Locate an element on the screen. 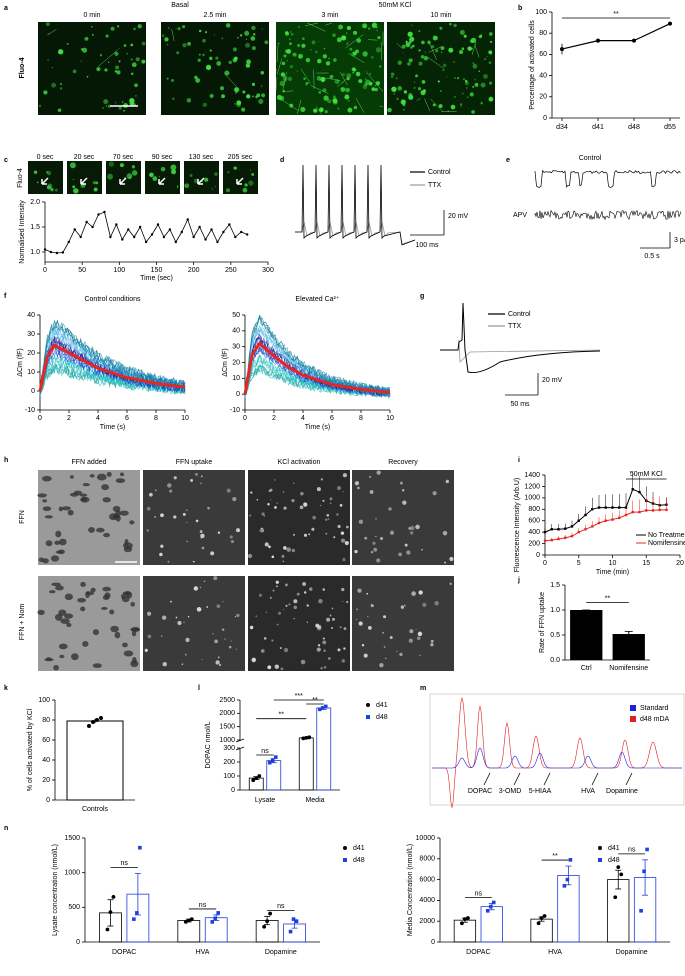 This screenshot has width=685, height=976. x-tick-label: 2 is located at coordinates (274, 418).